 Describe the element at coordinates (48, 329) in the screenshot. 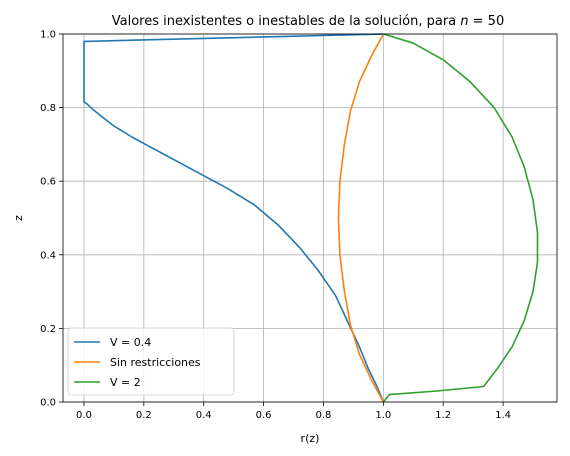

I see `y-tick-label: 0.2` at that location.